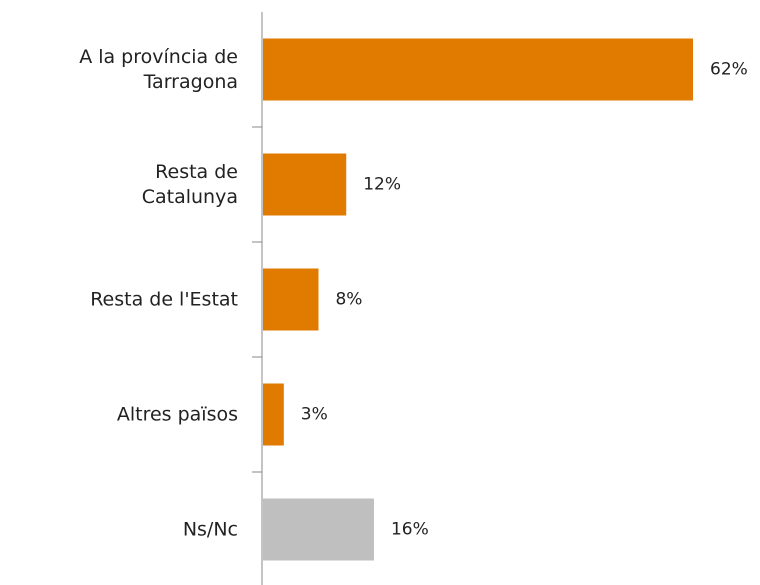 This screenshot has height=585, width=760. I want to click on category-label: Ns/Nc, so click(210, 529).